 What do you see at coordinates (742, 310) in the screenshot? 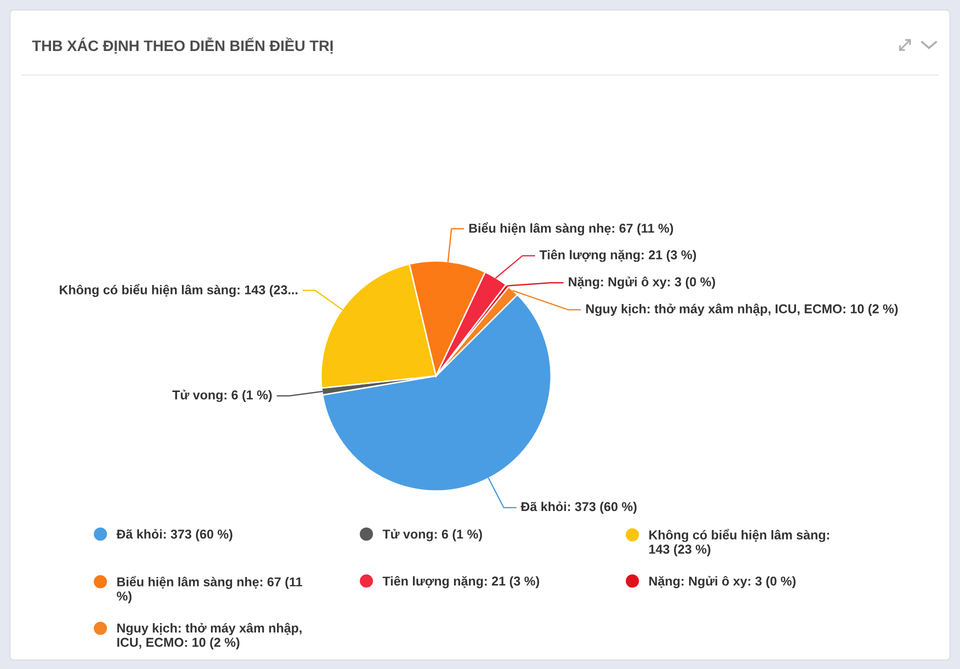
I see `data-label: Nguy kịch: thở máy xâm nhập, ICU, ECMO: 10 (2 %)` at bounding box center [742, 310].